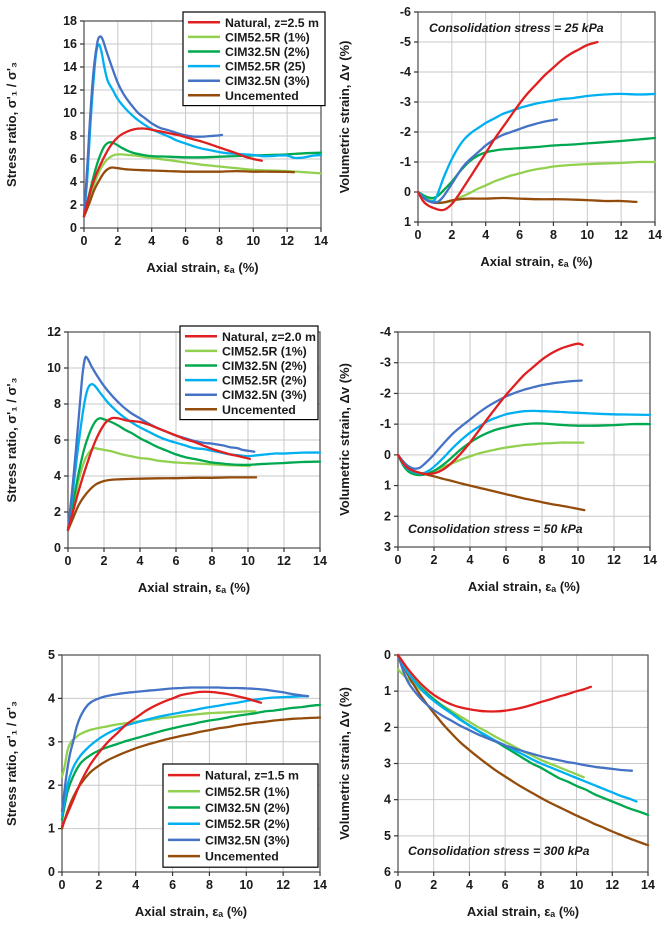 This screenshot has width=665, height=938. I want to click on y-tick-label: 5, so click(387, 836).